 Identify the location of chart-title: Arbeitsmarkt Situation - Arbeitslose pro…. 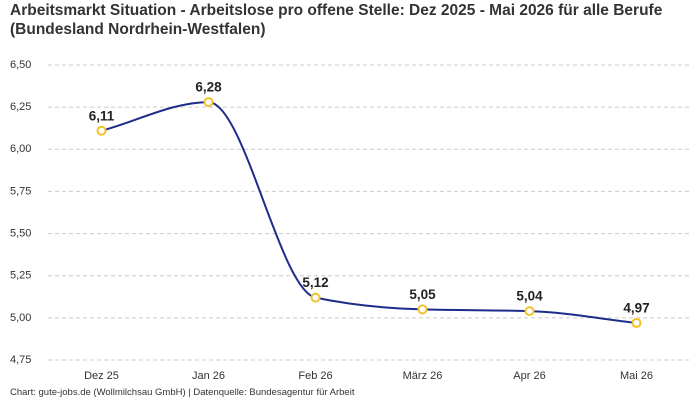
(336, 20).